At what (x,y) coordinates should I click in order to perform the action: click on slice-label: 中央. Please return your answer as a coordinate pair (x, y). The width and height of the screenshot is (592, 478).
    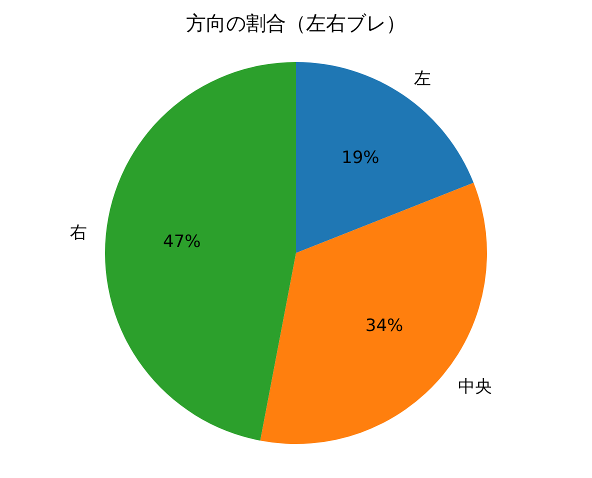
    Looking at the image, I should click on (475, 386).